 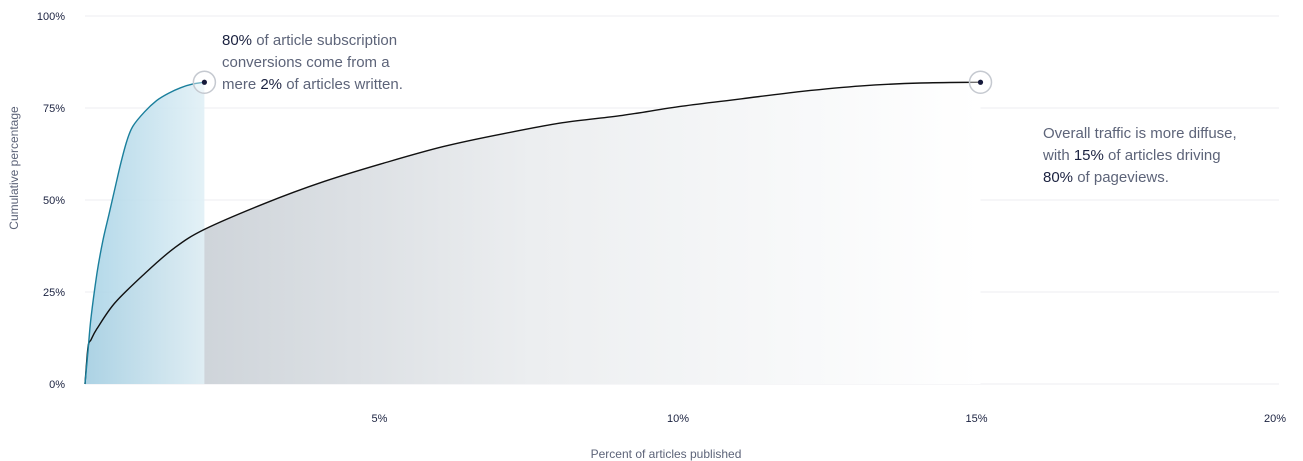 What do you see at coordinates (54, 109) in the screenshot?
I see `y-tick-label: 75%` at bounding box center [54, 109].